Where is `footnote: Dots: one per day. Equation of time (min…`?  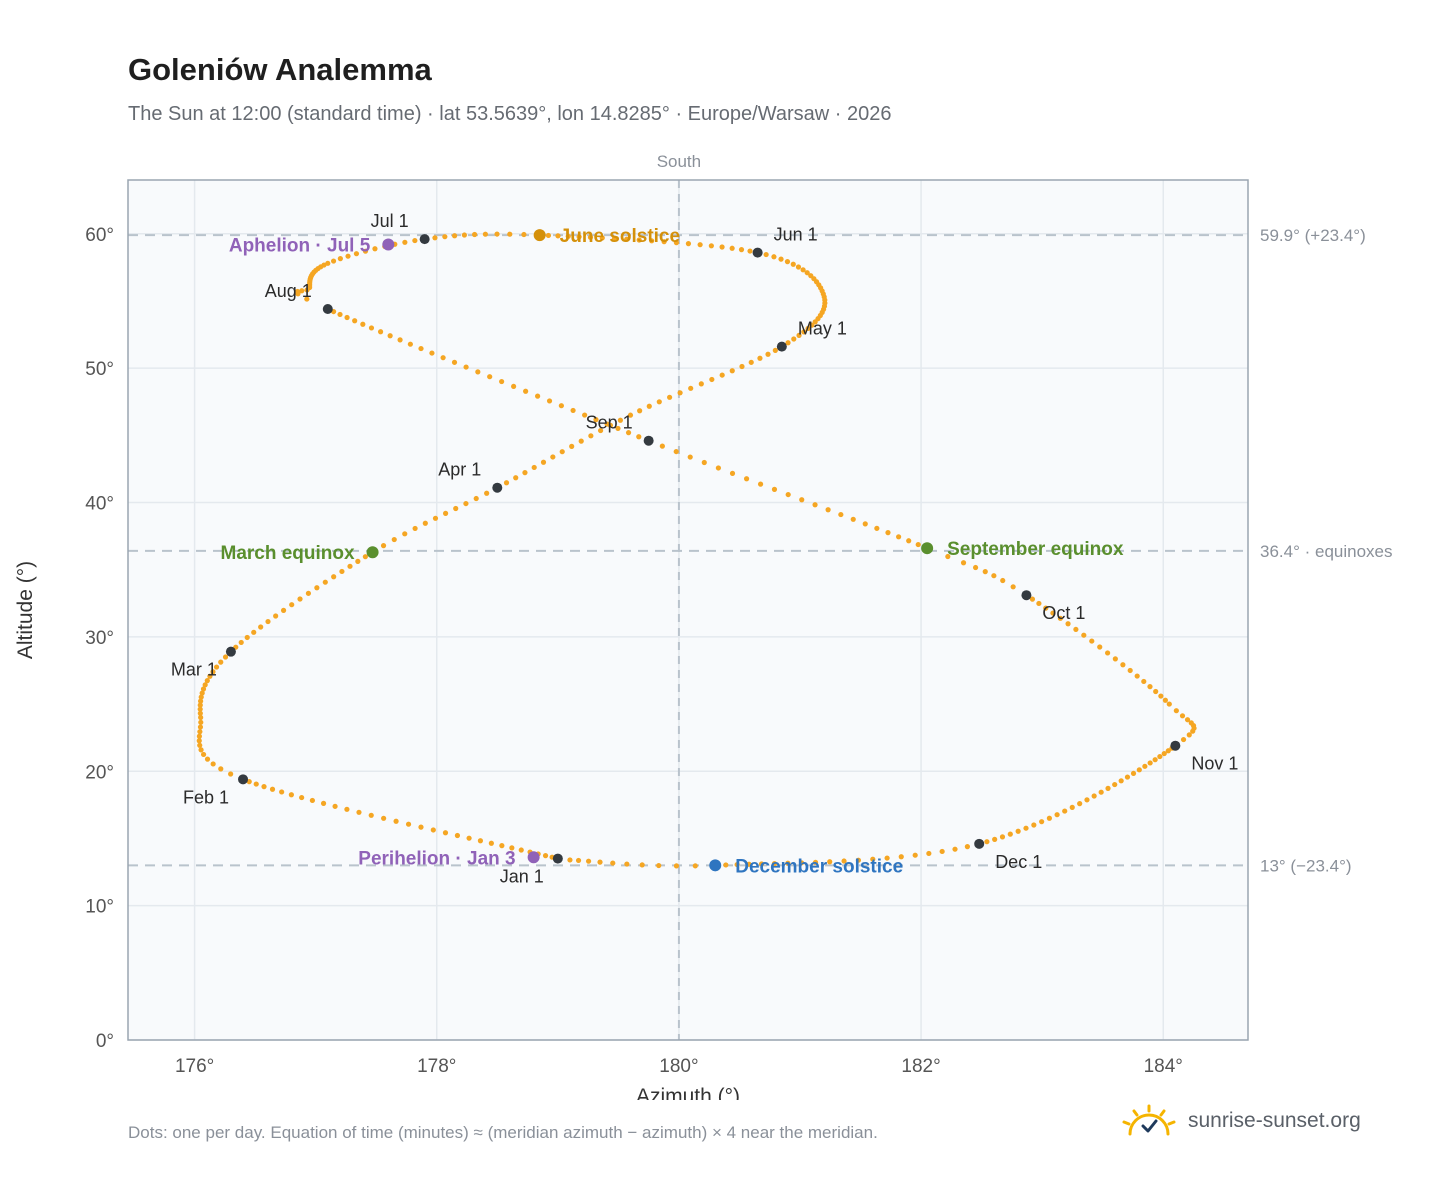
footnote: Dots: one per day. Equation of time (min… is located at coordinates (503, 1132).